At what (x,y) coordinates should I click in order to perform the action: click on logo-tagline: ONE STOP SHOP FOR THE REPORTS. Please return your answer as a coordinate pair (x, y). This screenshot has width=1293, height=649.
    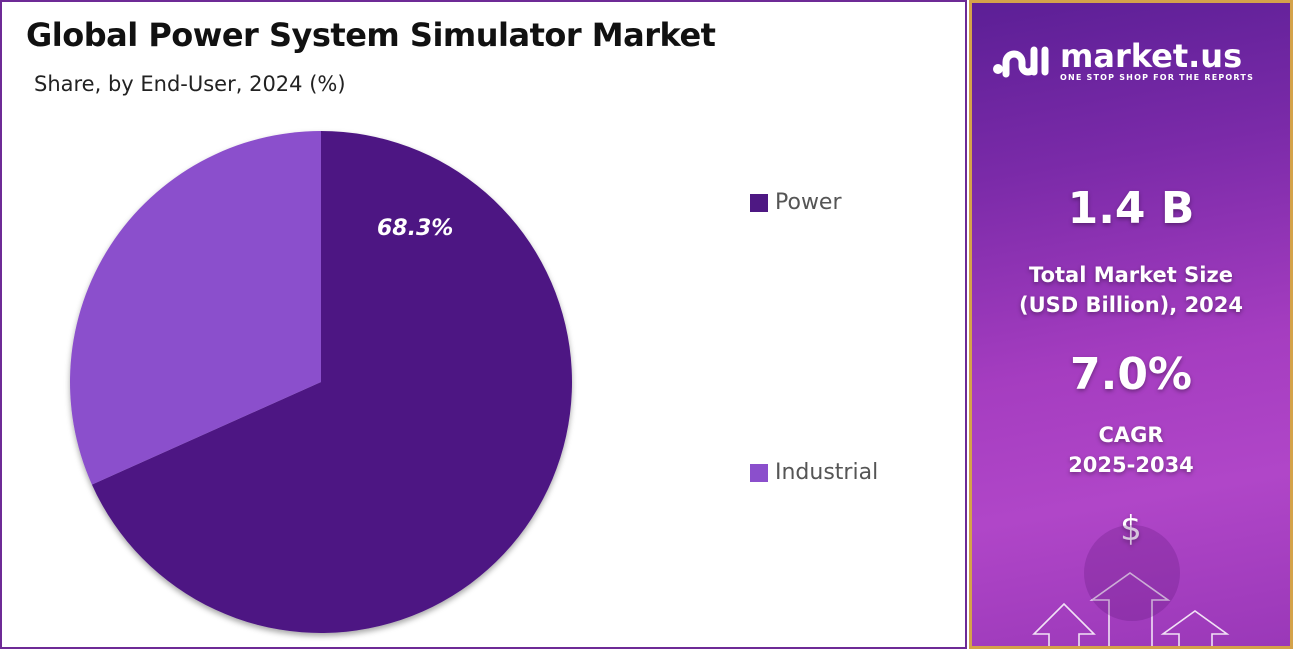
    Looking at the image, I should click on (1157, 77).